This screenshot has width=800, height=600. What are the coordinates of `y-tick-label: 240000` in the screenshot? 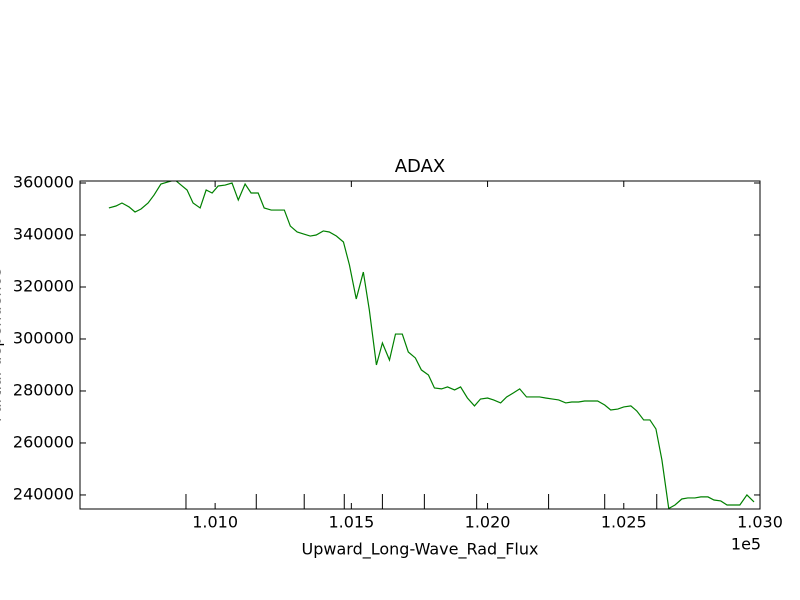 It's located at (43, 493).